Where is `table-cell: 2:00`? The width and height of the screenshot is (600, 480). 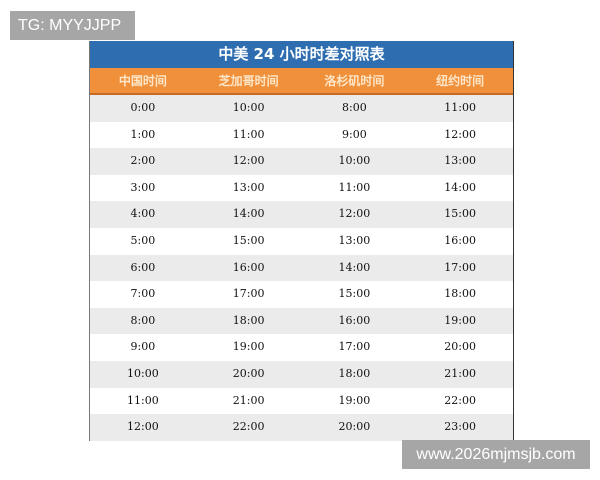
table-cell: 2:00 is located at coordinates (143, 161).